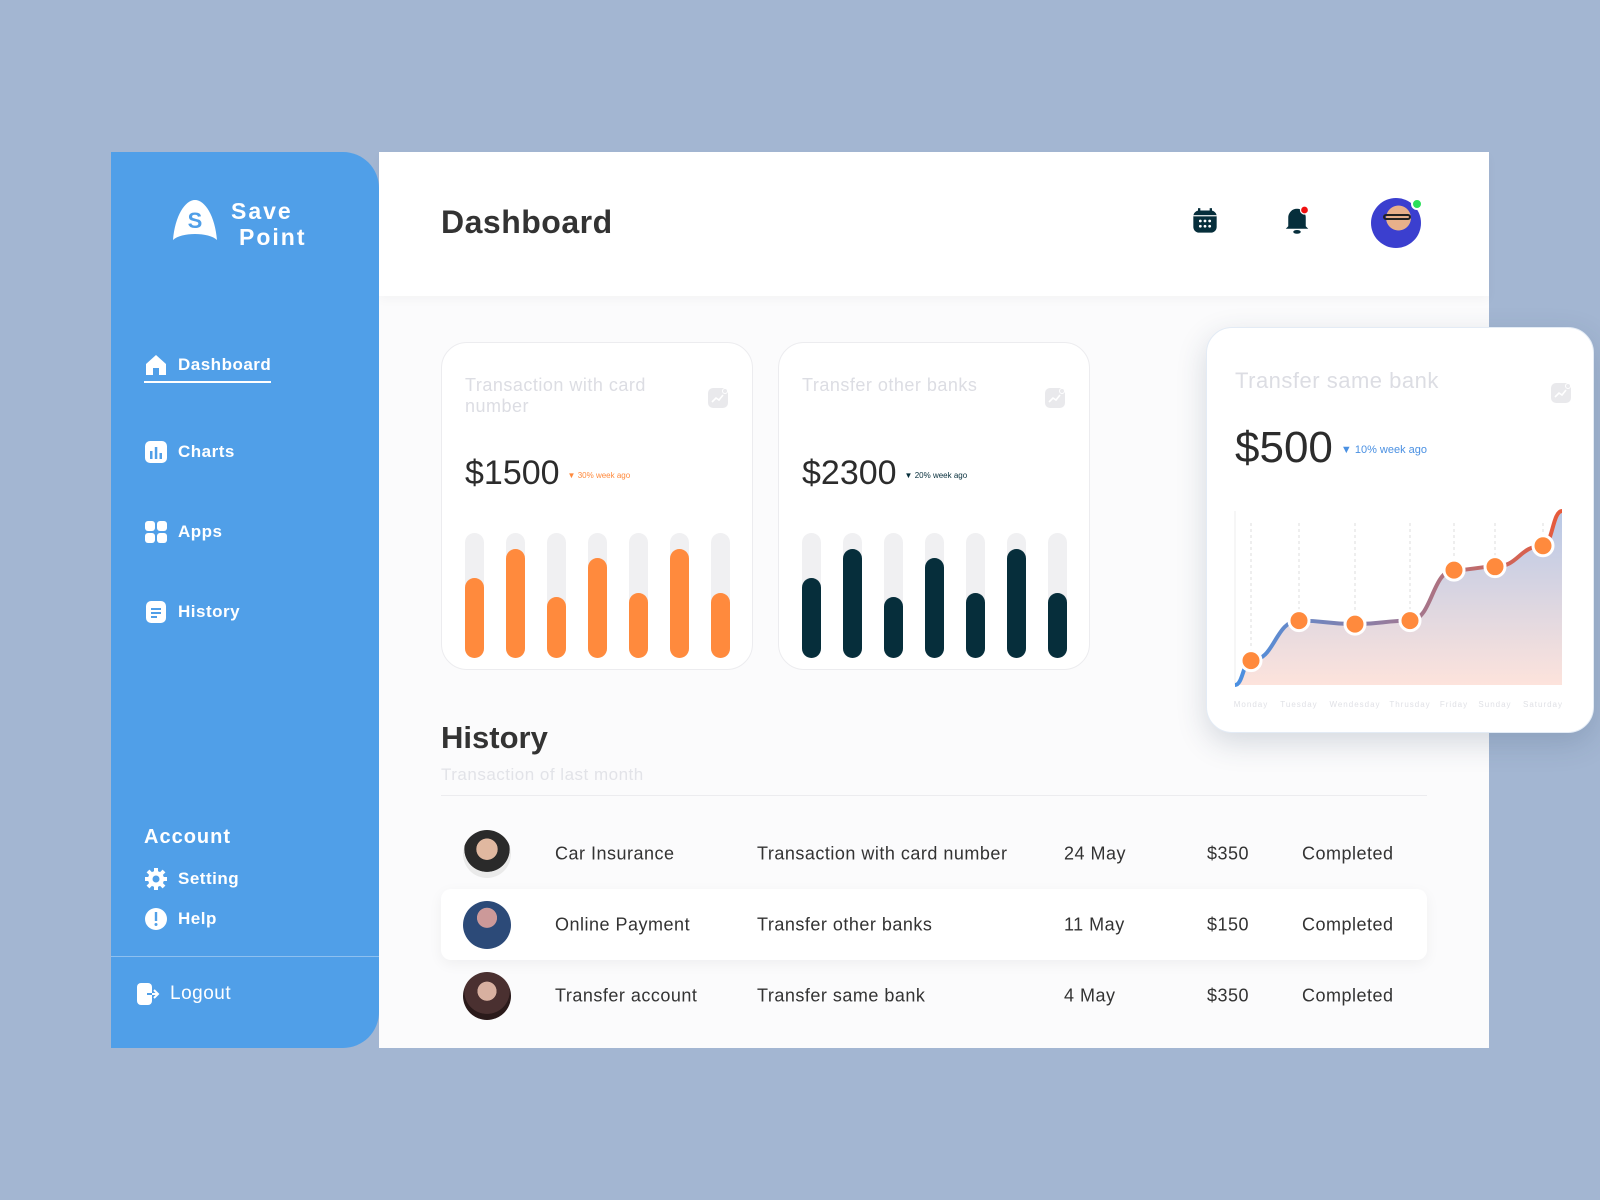  What do you see at coordinates (934, 506) in the screenshot?
I see `stat-card: Transfer other banks $2300 ▼ 20% week ago` at bounding box center [934, 506].